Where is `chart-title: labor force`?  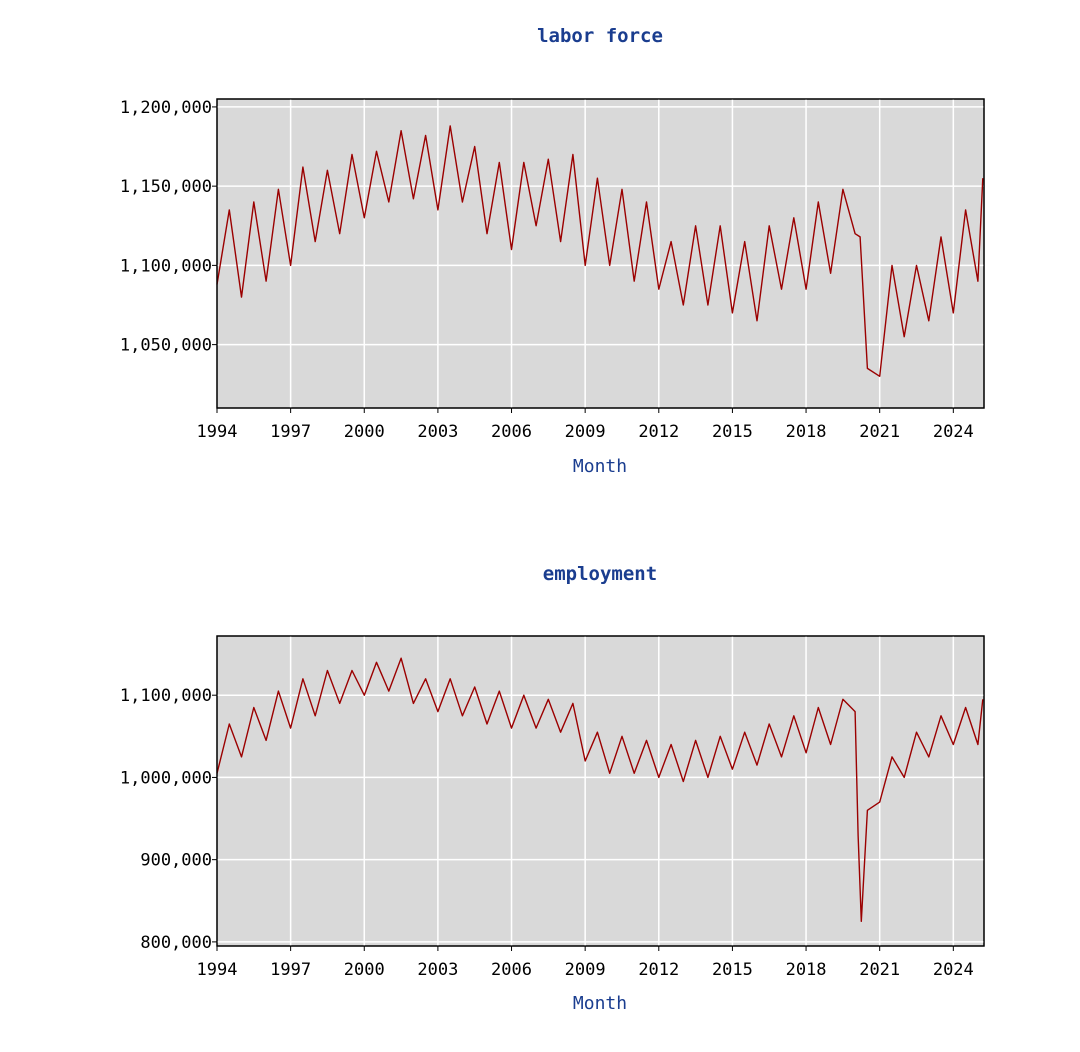
chart-title: labor force is located at coordinates (600, 36).